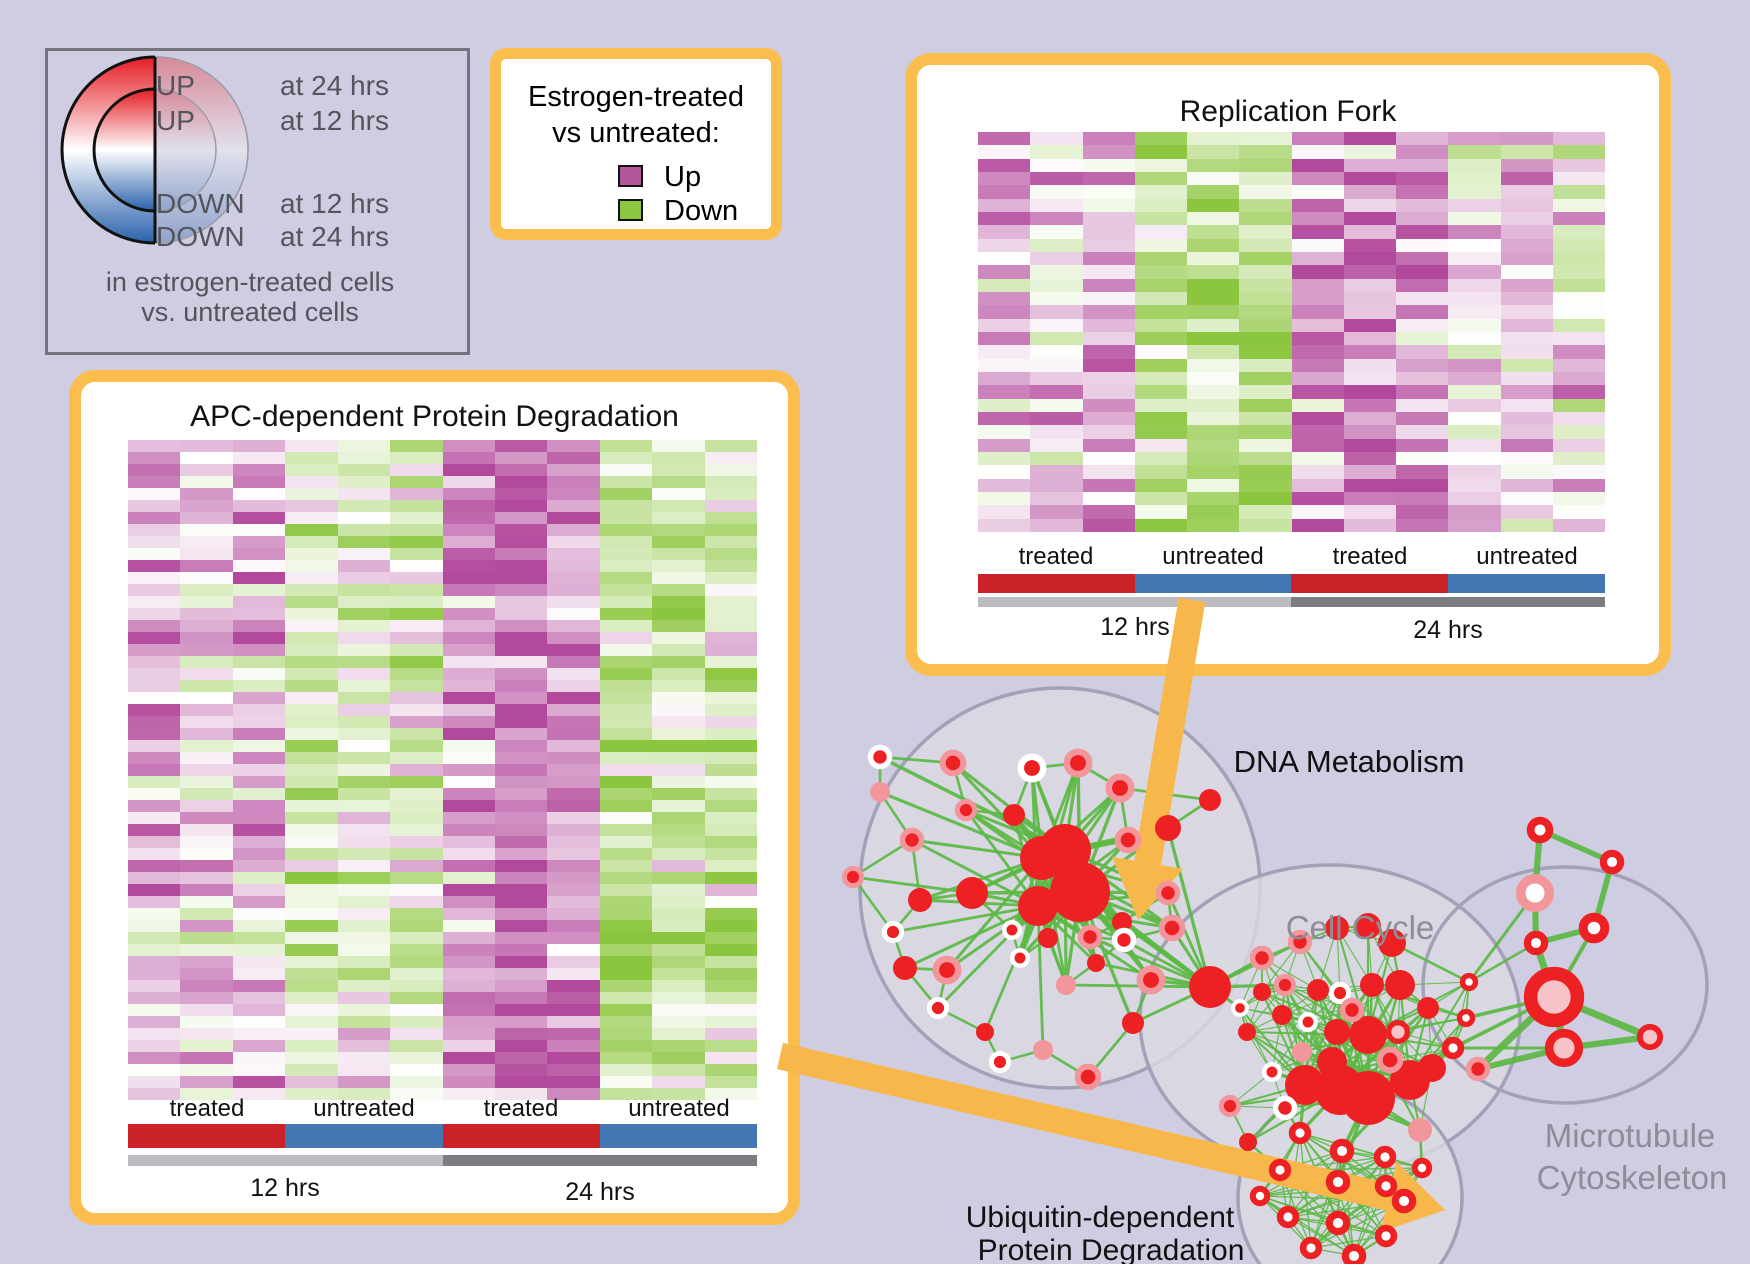 The width and height of the screenshot is (1750, 1279). What do you see at coordinates (701, 211) in the screenshot?
I see `down-label: Down` at bounding box center [701, 211].